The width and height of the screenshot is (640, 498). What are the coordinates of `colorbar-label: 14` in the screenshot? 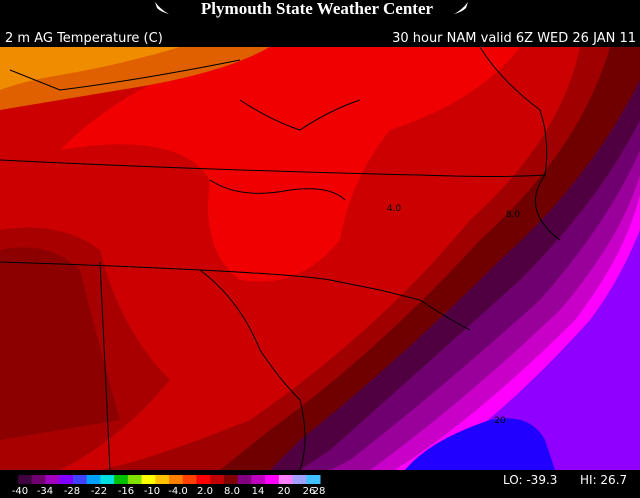 It's located at (258, 491).